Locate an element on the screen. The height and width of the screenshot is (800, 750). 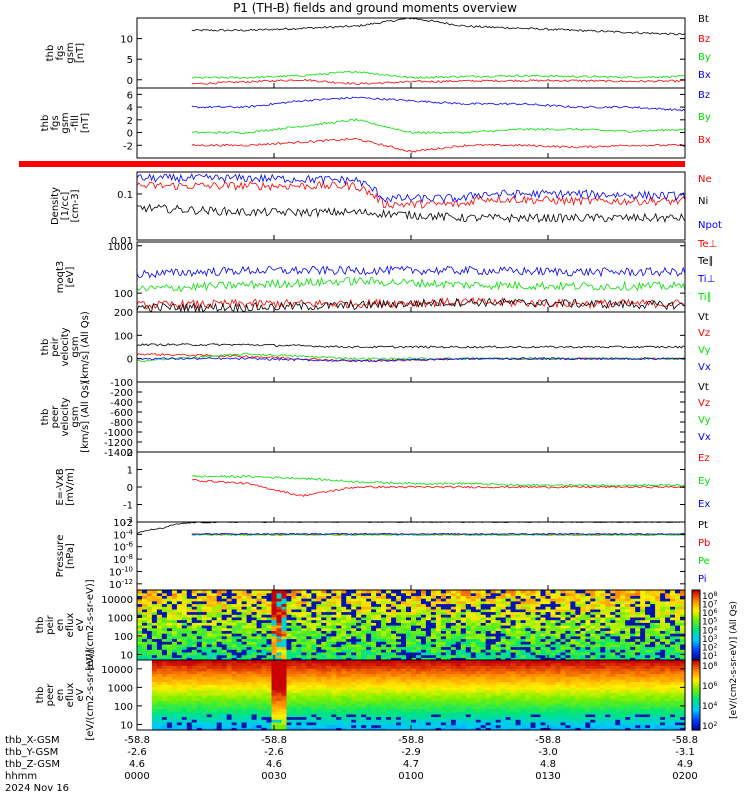
legend-Ti⊥: Ti⊥ is located at coordinates (706, 279).